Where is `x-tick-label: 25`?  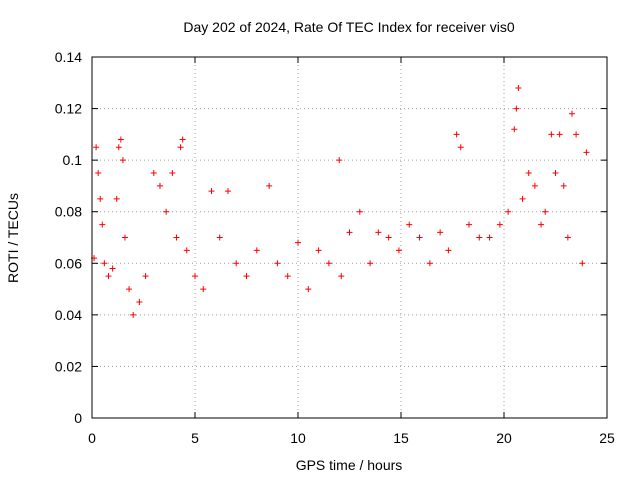
x-tick-label: 25 is located at coordinates (607, 438).